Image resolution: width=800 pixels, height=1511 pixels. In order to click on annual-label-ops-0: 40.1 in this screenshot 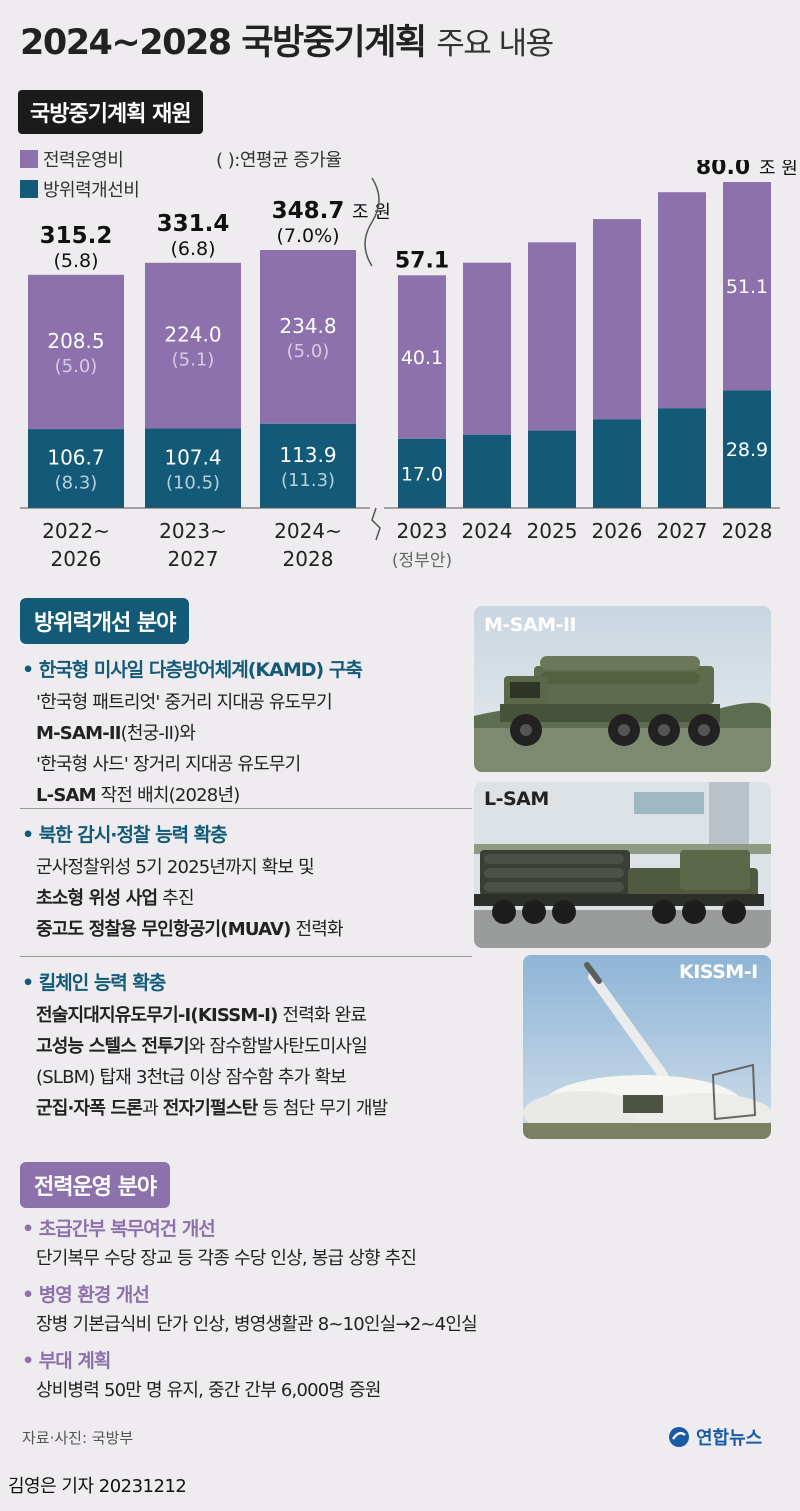, I will do `click(422, 358)`.